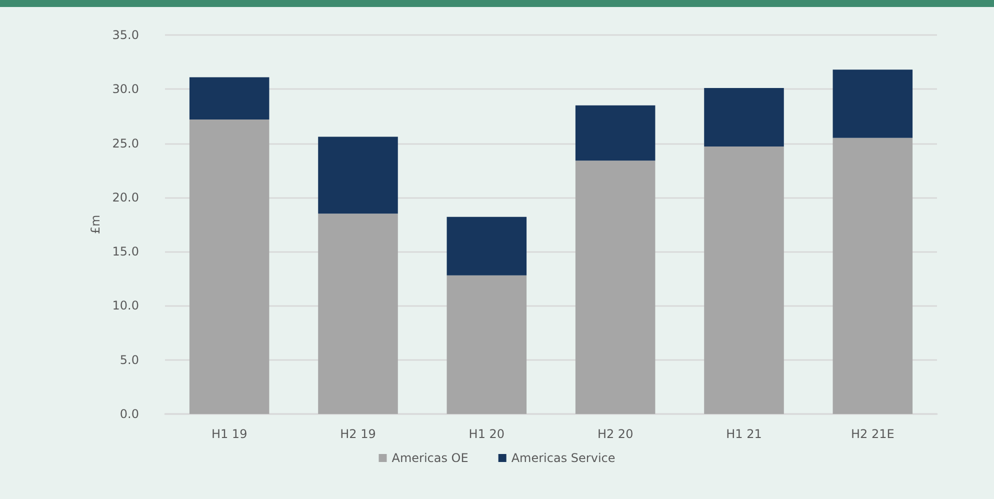 The height and width of the screenshot is (499, 994). Describe the element at coordinates (95, 224) in the screenshot. I see `y-axis-title: £m` at that location.